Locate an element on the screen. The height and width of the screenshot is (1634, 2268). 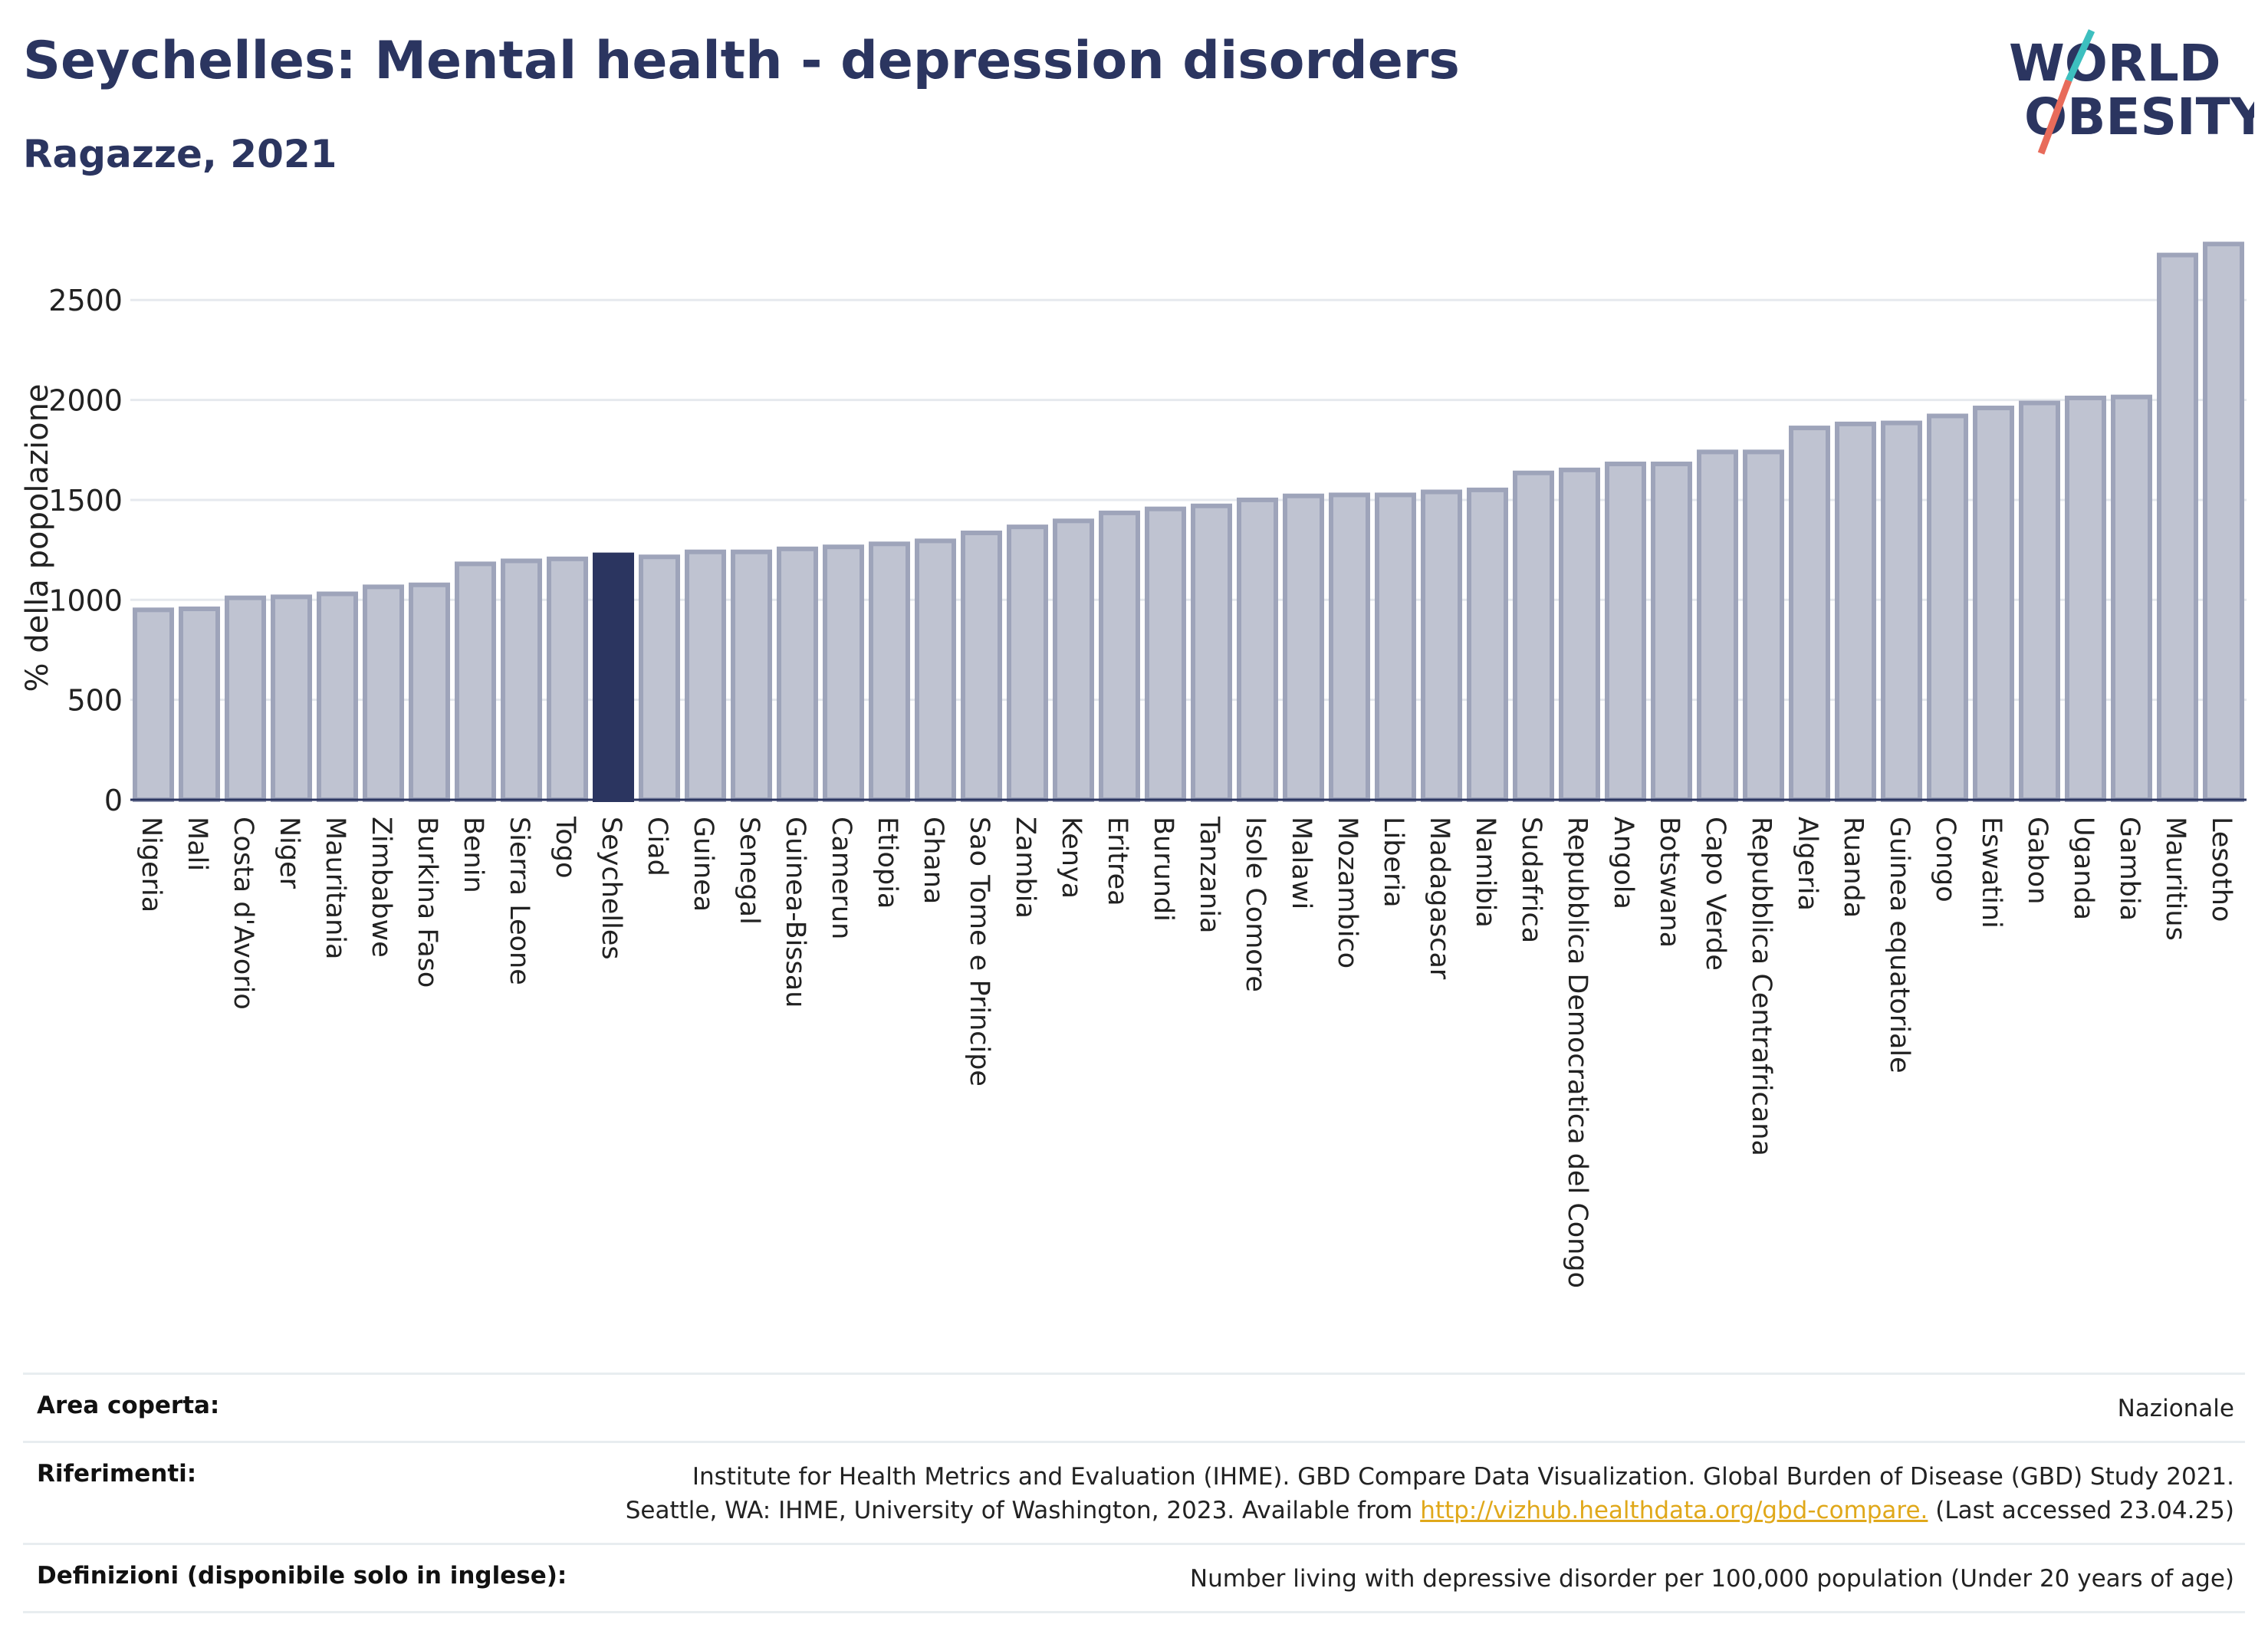
x-tick-label: Senegal is located at coordinates (749, 871).